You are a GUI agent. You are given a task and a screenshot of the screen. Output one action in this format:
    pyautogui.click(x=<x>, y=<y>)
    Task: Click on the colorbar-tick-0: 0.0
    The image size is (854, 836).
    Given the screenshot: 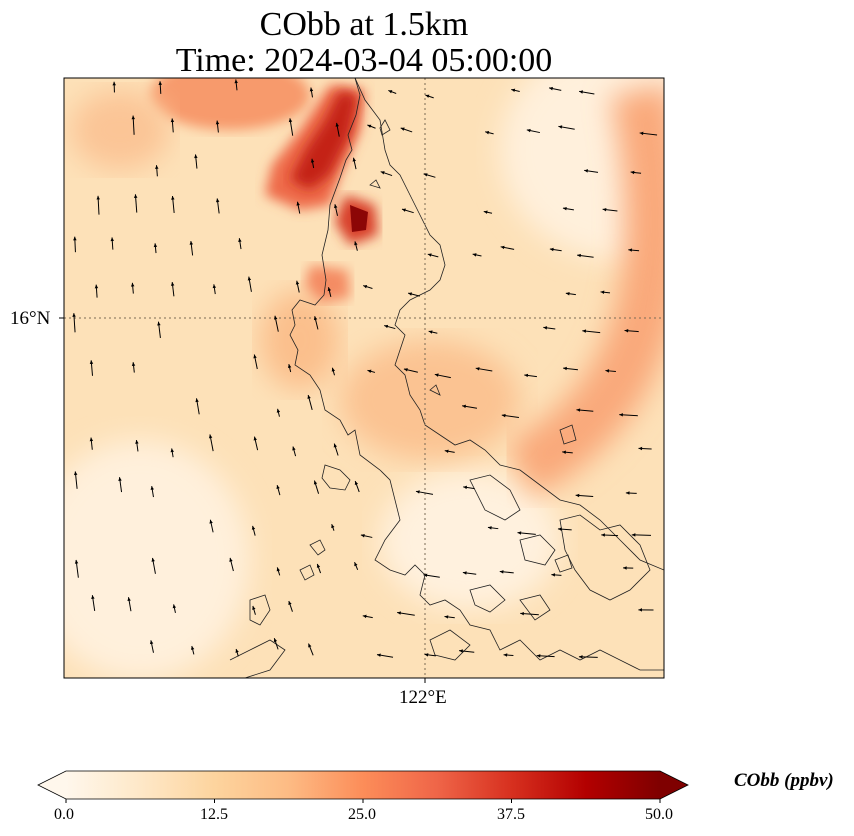 What is the action you would take?
    pyautogui.click(x=64, y=814)
    